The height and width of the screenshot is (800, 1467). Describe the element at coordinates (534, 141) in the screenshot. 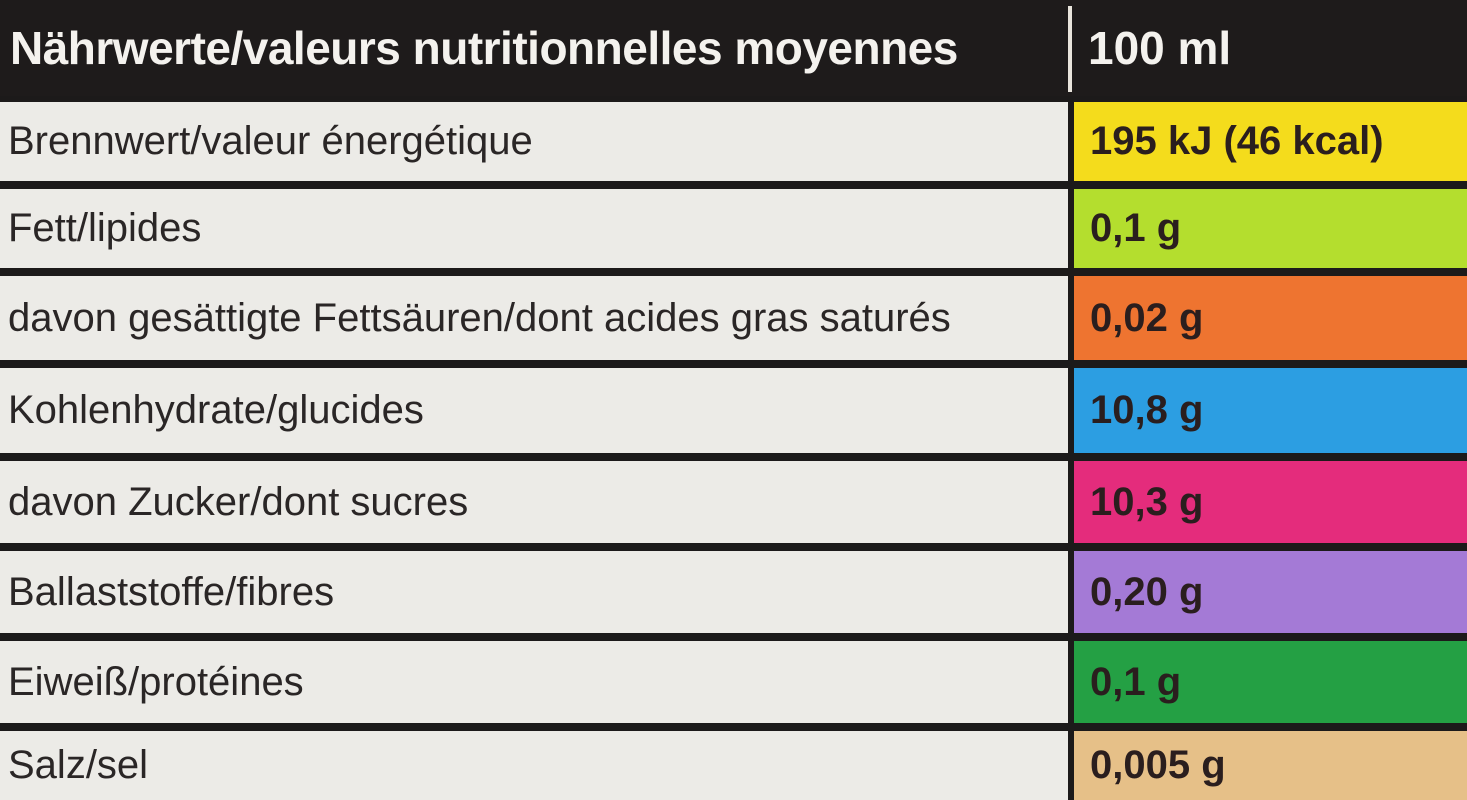

I see `nutrient-label: Brennwert/valeur énergétique` at that location.